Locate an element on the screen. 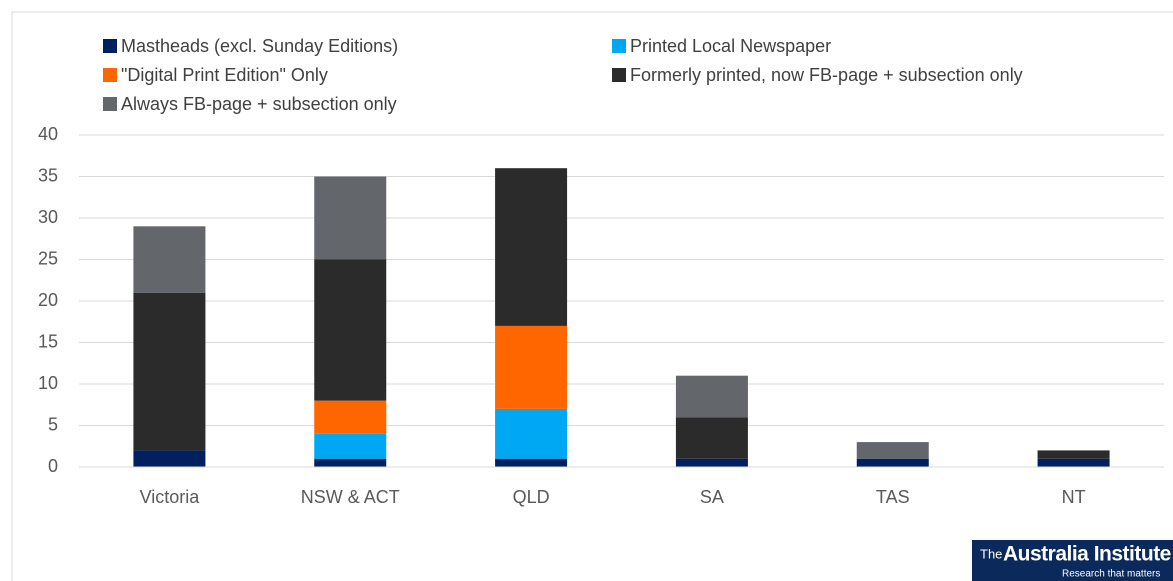 The image size is (1173, 581). y-tick-label: 20 is located at coordinates (48, 300).